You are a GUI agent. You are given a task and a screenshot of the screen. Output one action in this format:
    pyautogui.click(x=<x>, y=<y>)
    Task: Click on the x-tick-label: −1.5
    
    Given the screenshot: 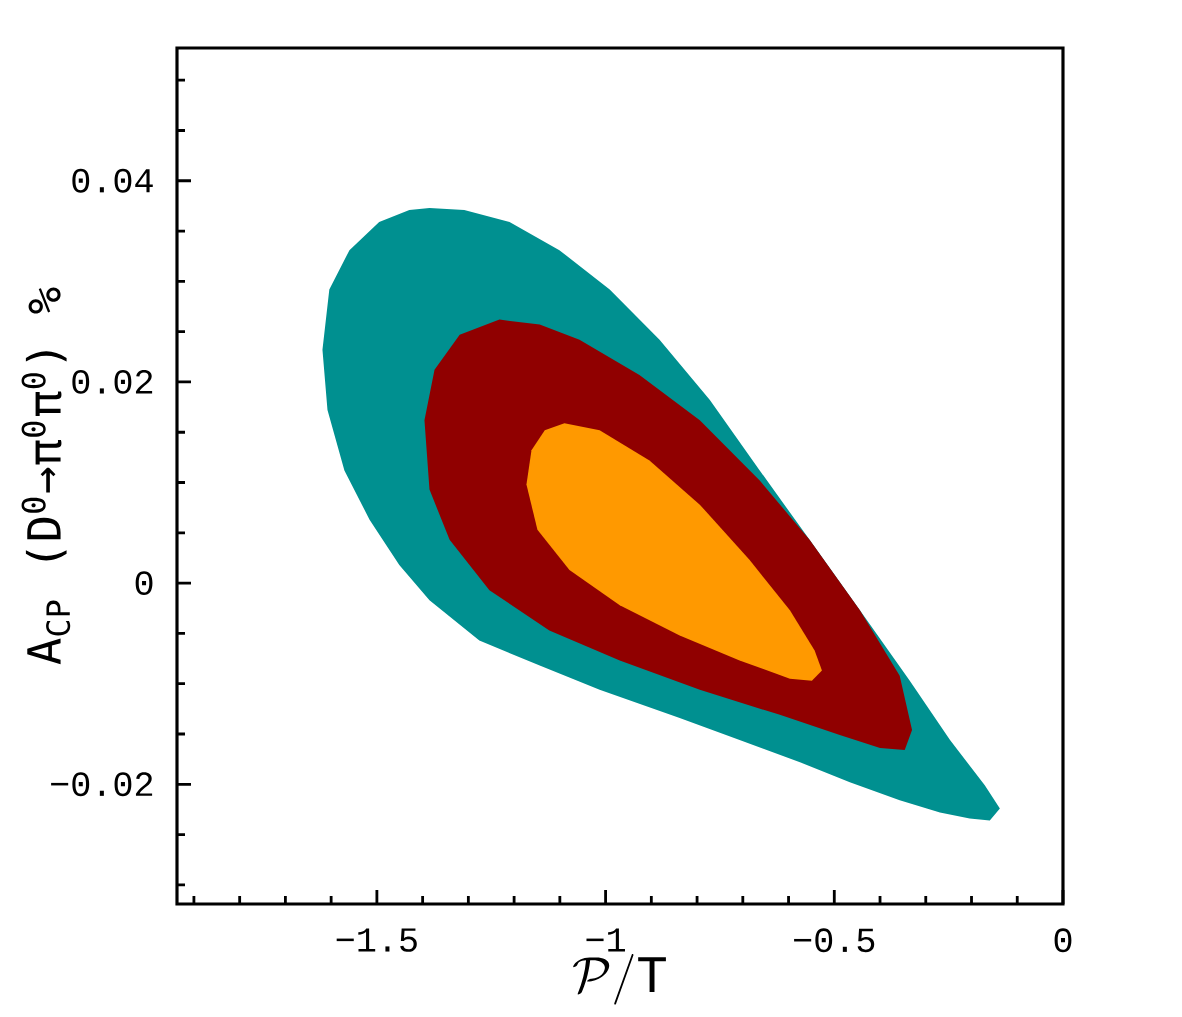 What is the action you would take?
    pyautogui.click(x=376, y=940)
    